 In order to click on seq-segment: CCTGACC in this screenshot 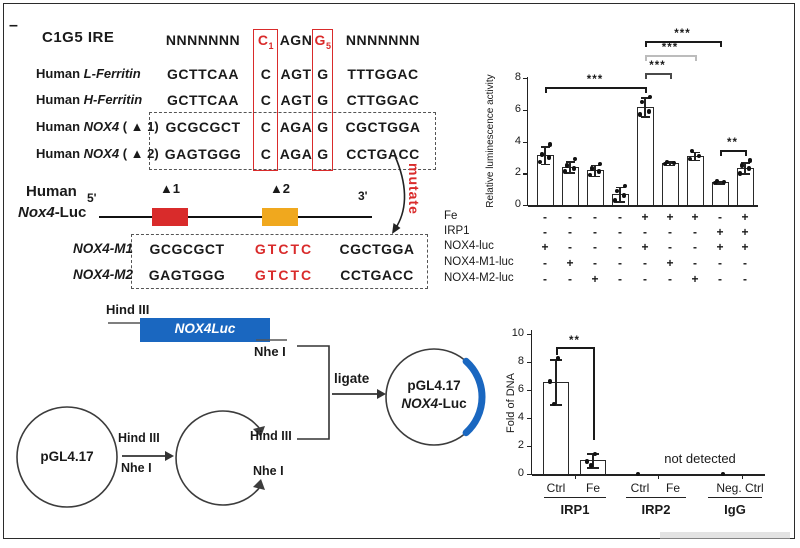, I will do `click(383, 154)`.